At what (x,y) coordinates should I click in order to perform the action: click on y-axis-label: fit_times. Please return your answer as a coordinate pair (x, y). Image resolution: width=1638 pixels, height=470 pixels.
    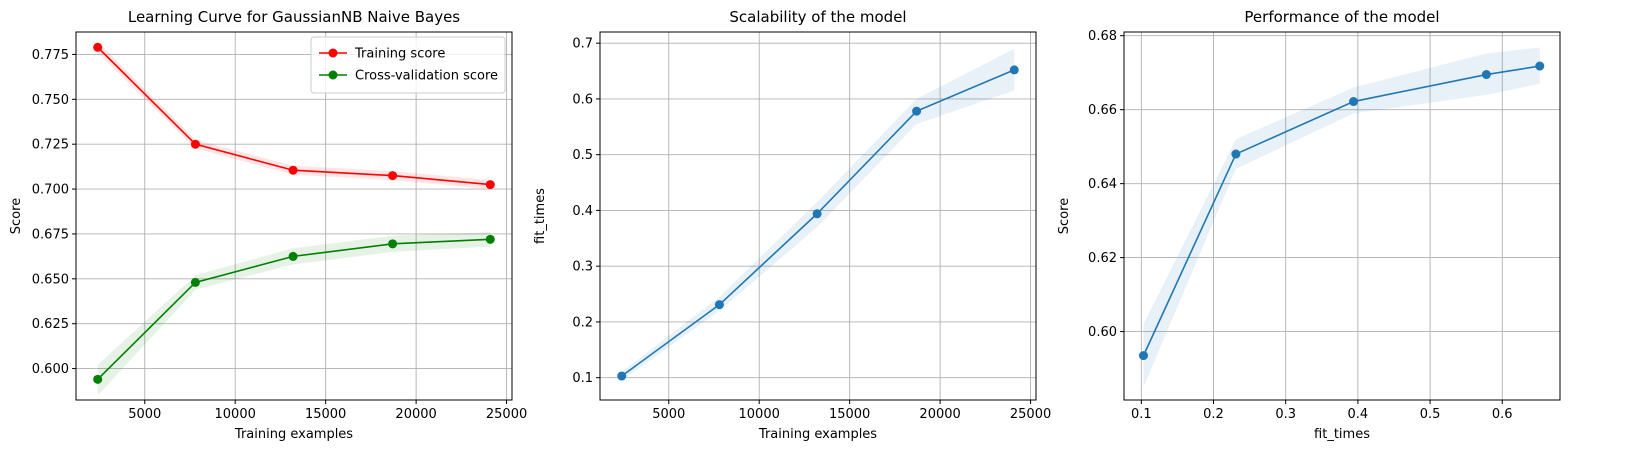
    Looking at the image, I should click on (540, 216).